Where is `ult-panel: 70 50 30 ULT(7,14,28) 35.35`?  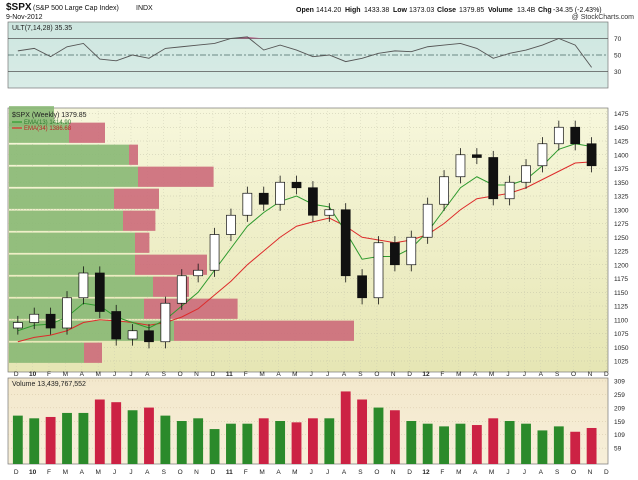 ult-panel: 70 50 30 ULT(7,14,28) 35.35 is located at coordinates (314, 55).